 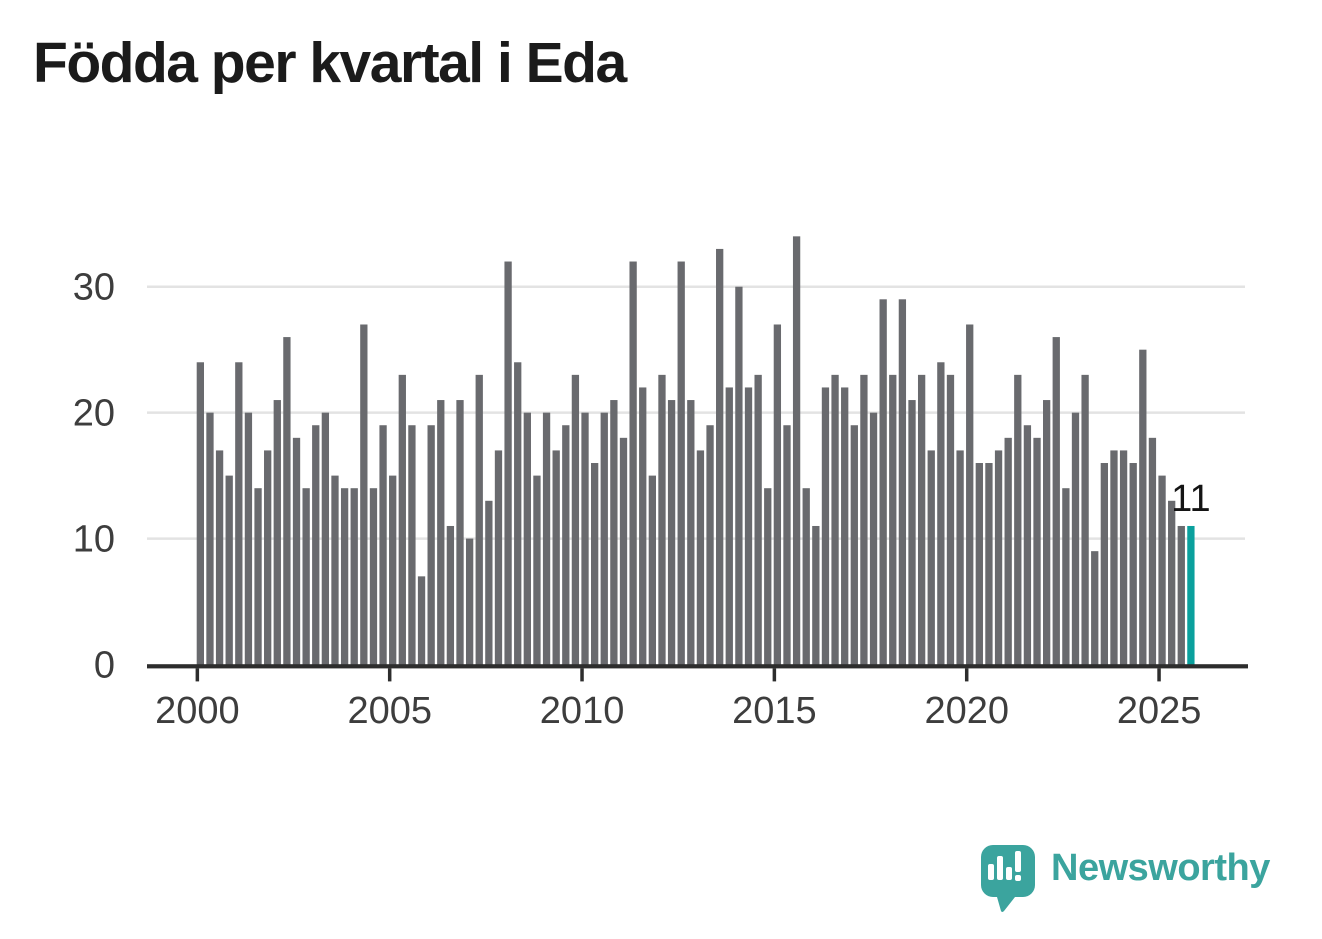 I want to click on bar-2004-q4, so click(x=383, y=545).